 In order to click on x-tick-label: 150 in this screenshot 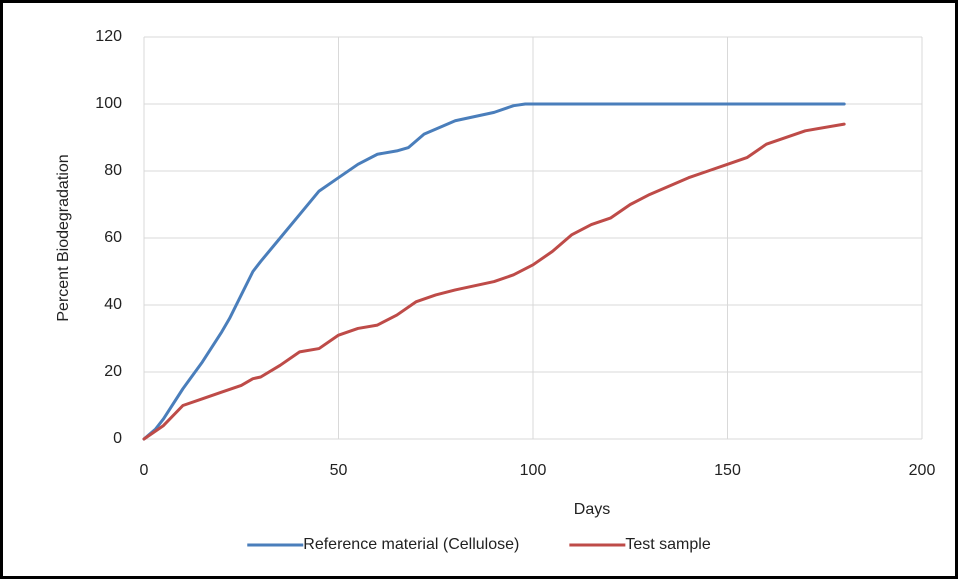, I will do `click(727, 470)`.